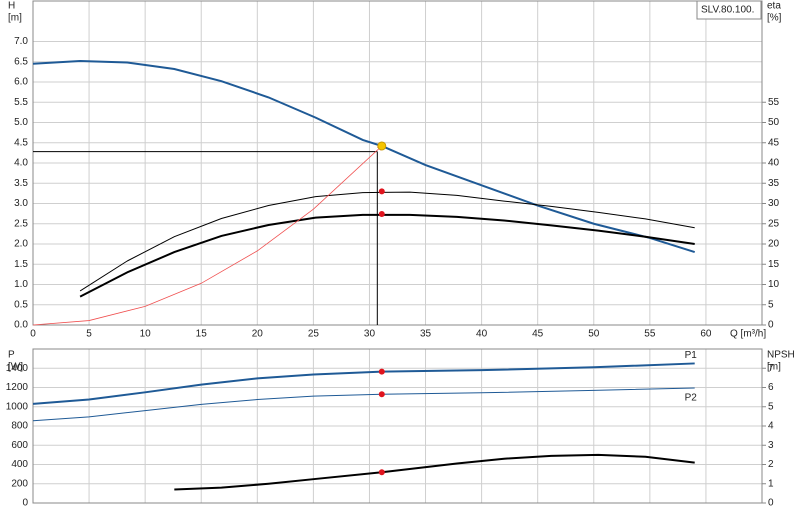 The width and height of the screenshot is (800, 520). I want to click on y-tick-label: 1200, so click(17, 387).